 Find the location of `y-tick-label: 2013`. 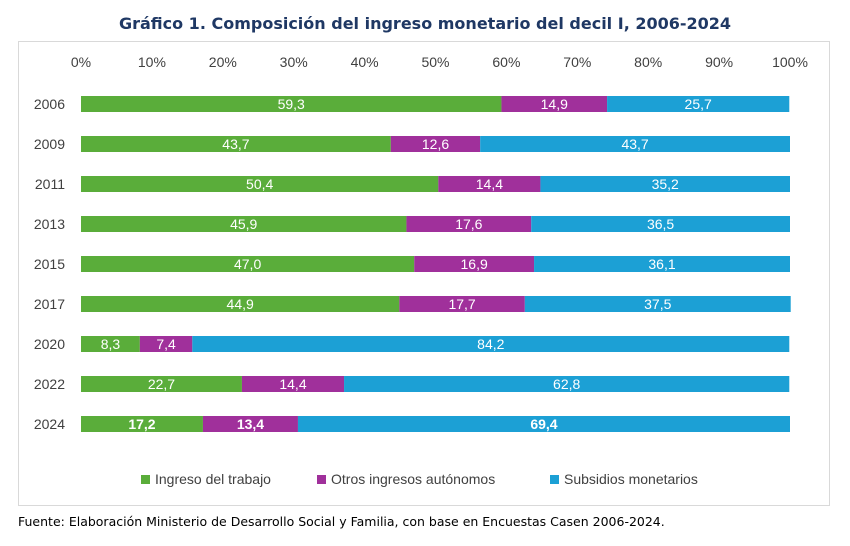

y-tick-label: 2013 is located at coordinates (49, 224).